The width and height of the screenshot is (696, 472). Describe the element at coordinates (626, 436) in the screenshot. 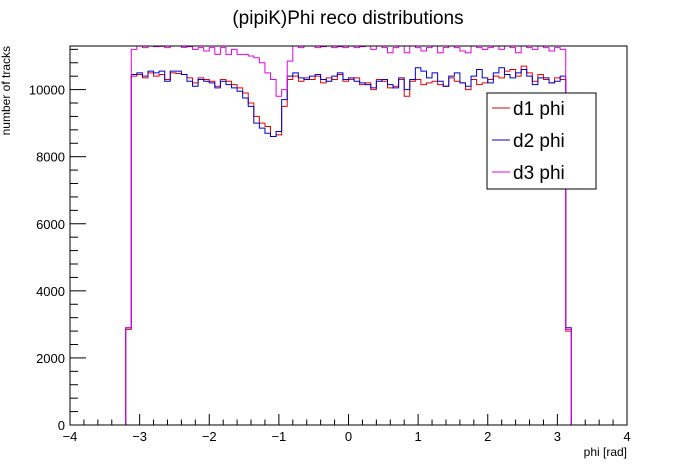

I see `x-tick-label: 4` at that location.